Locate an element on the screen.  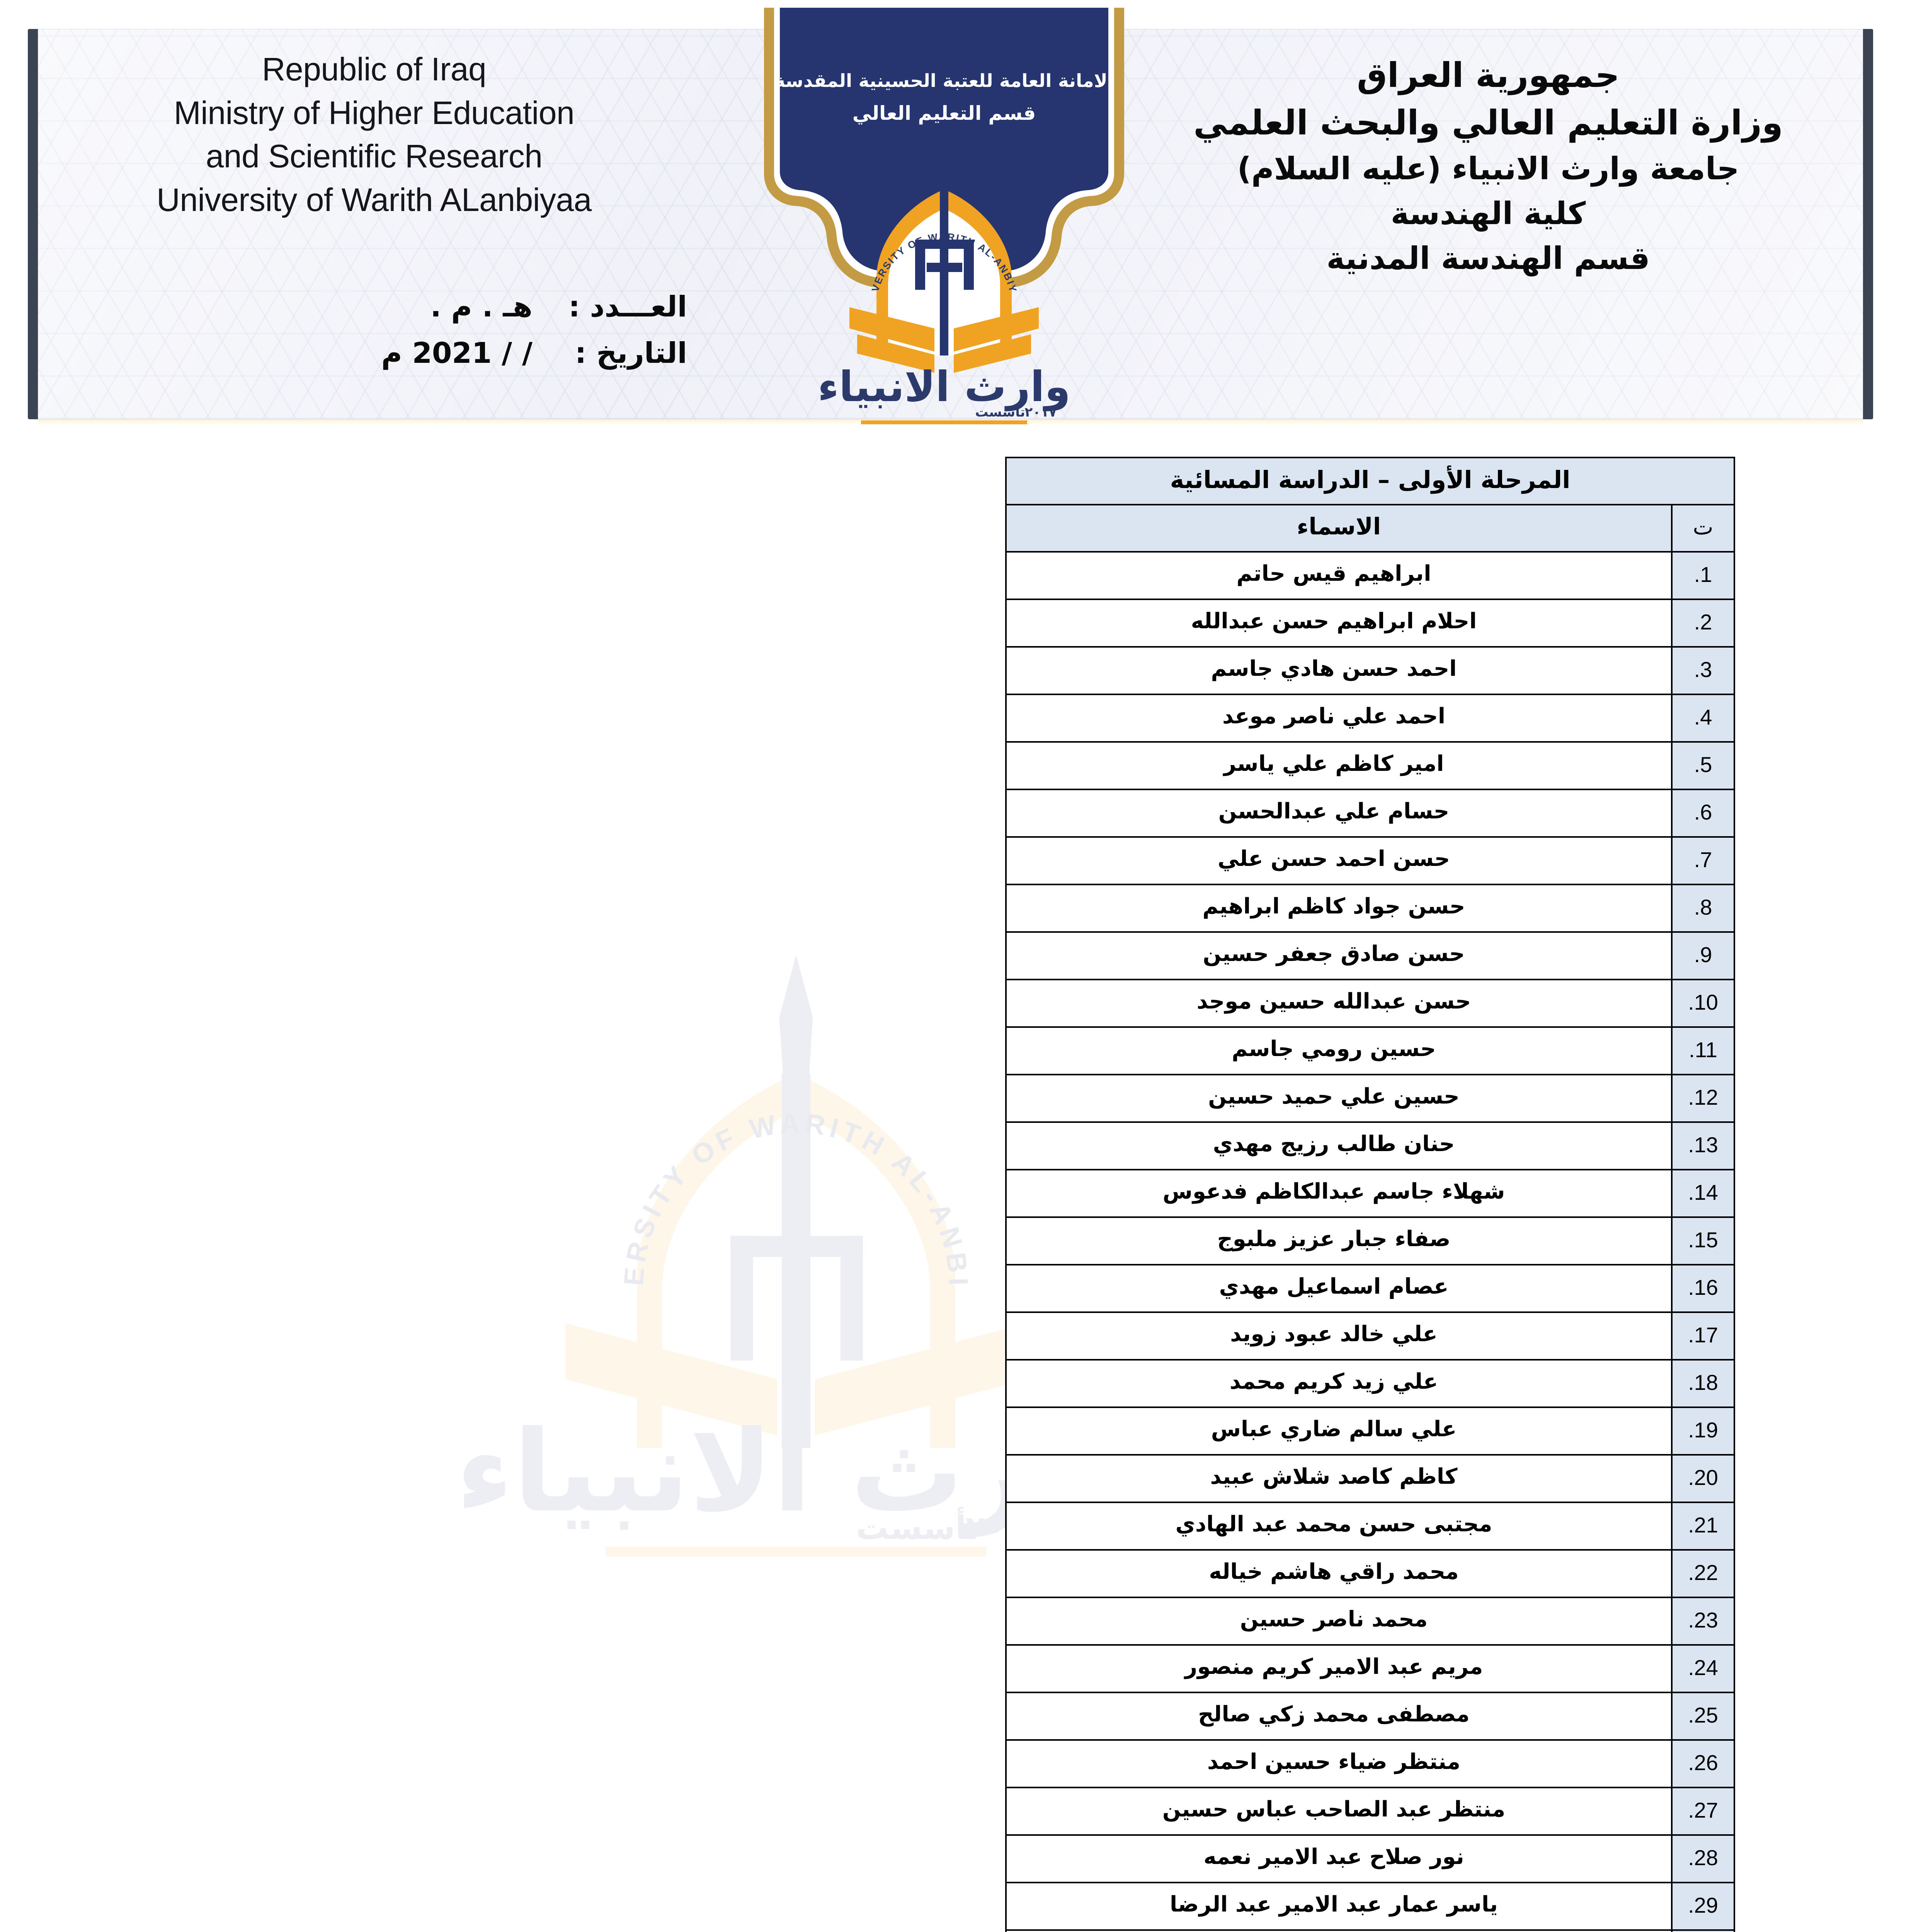
document-number-value: هـ . م . is located at coordinates (482, 307).